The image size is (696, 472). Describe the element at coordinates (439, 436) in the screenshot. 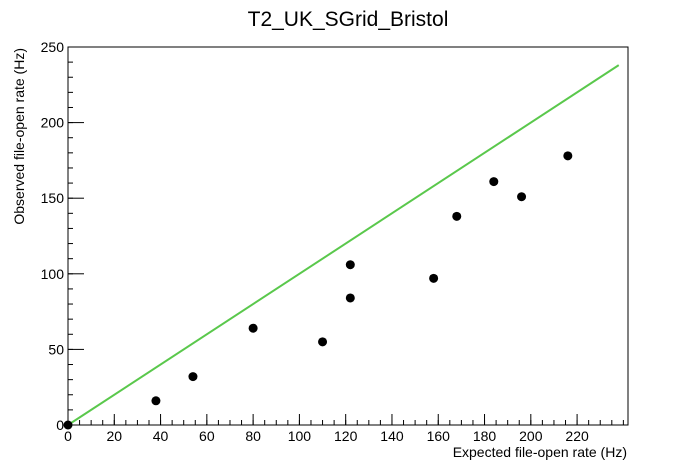

I see `x-tick-label: 160` at that location.